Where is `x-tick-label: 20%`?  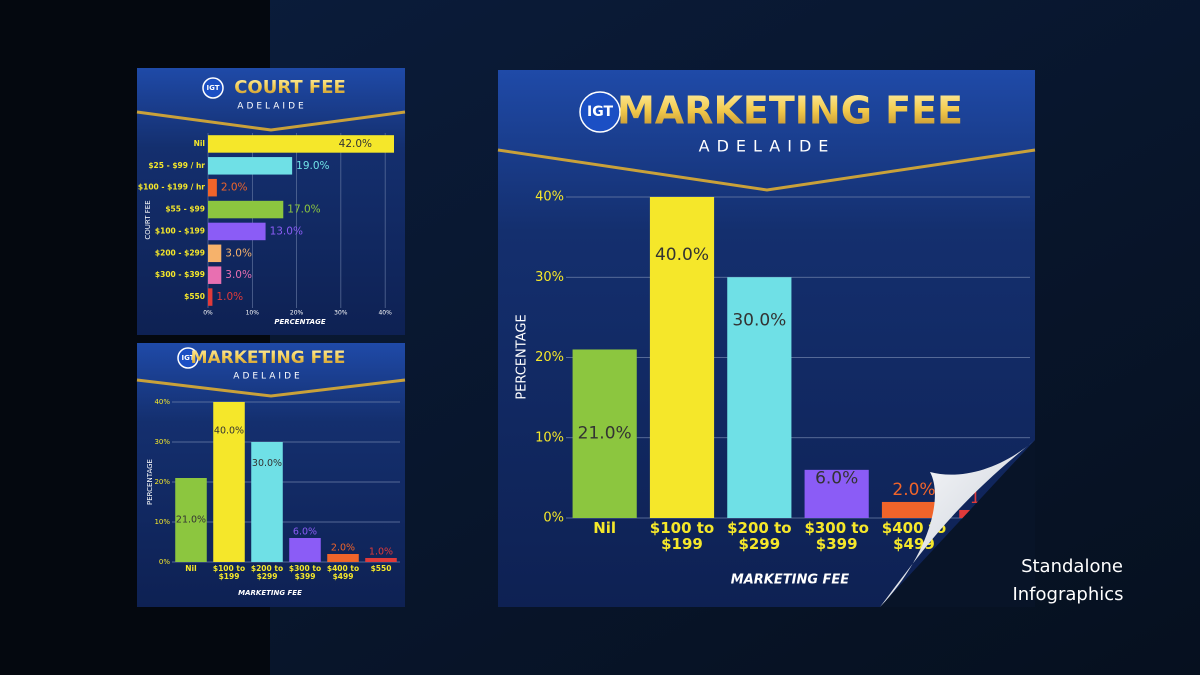
x-tick-label: 20% is located at coordinates (297, 313).